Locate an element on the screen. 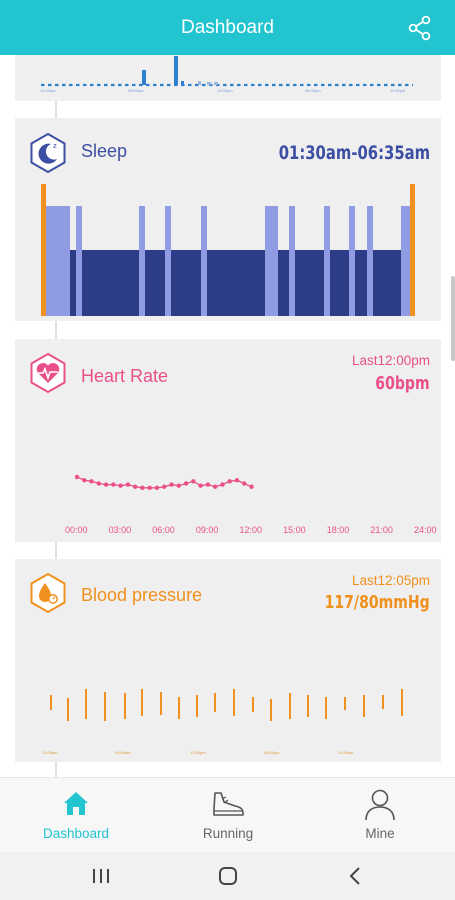  tab-dashboard-label: Dashboard is located at coordinates (76, 833).